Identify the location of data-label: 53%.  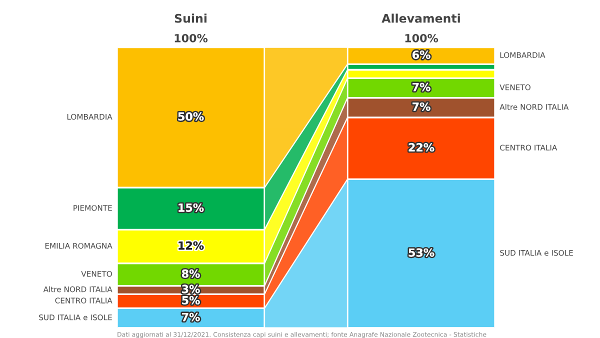
(421, 252).